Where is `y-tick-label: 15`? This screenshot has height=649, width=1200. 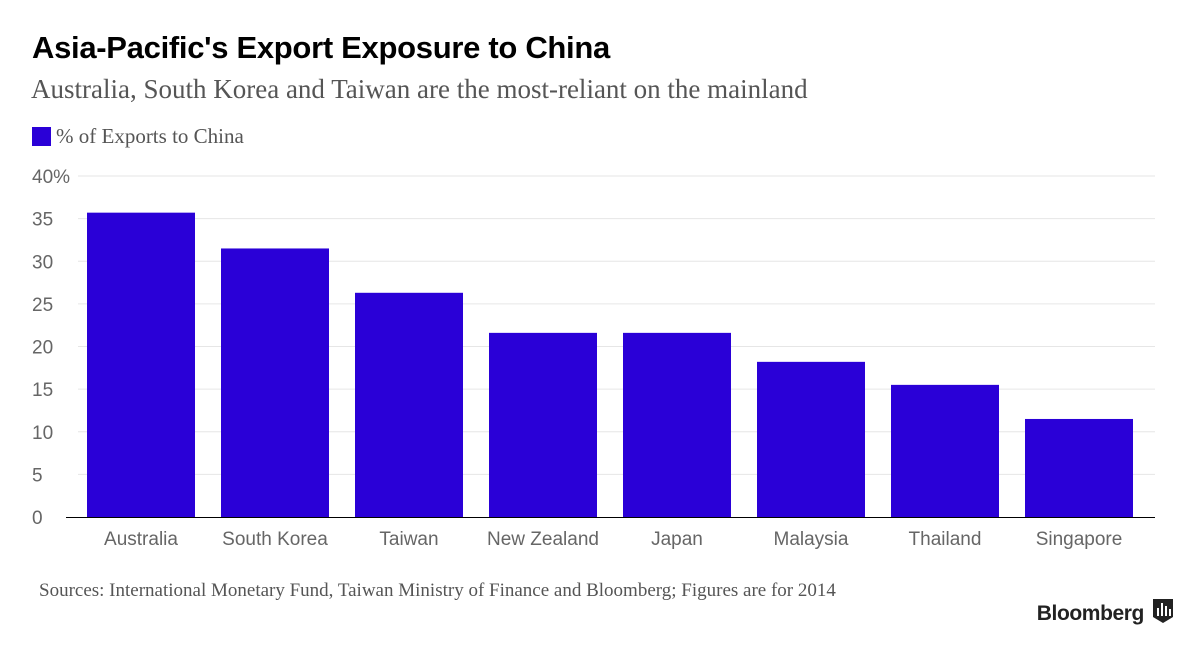
y-tick-label: 15 is located at coordinates (42, 390).